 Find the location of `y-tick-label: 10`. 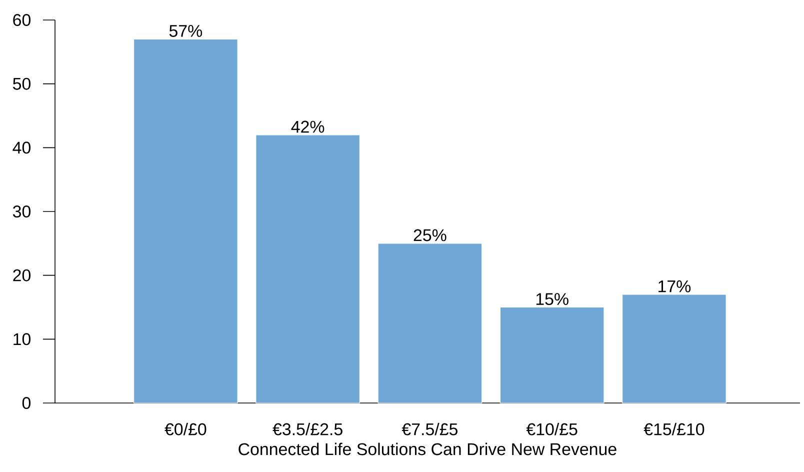

y-tick-label: 10 is located at coordinates (22, 339).